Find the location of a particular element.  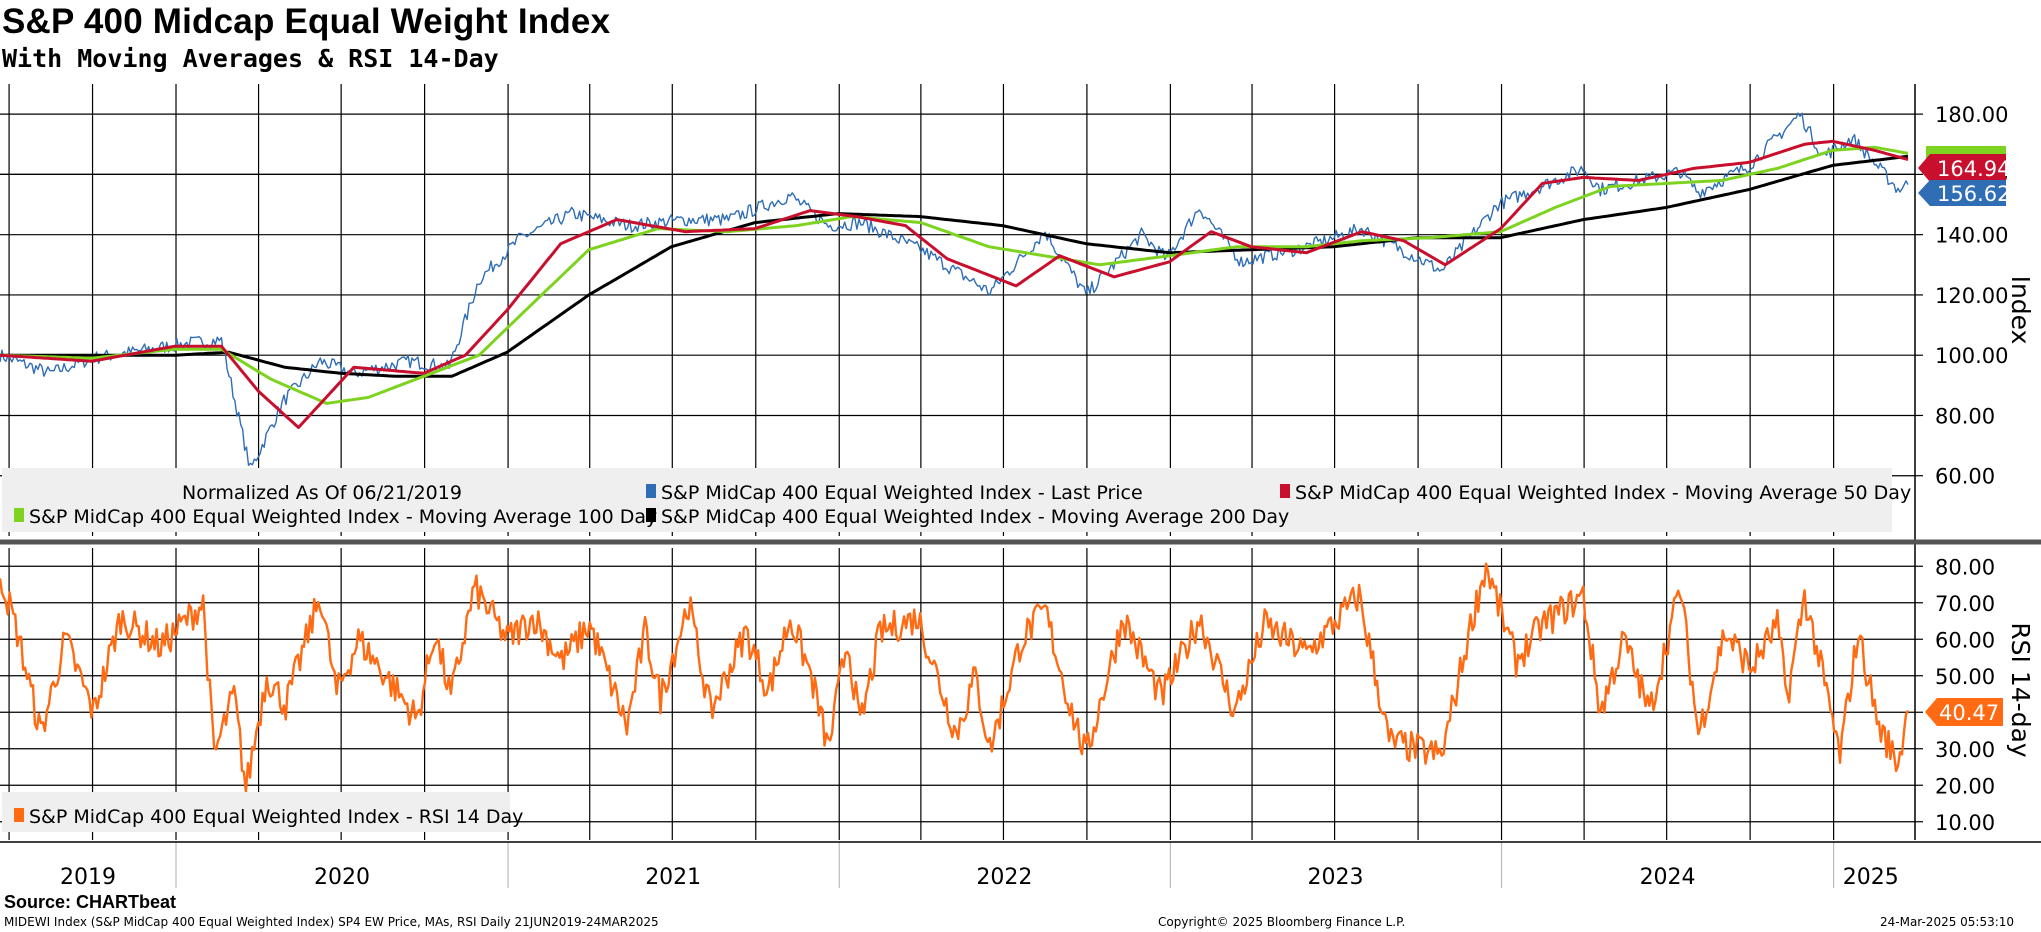

footer-timestamp: 24-Mar-2025 05:53:10 is located at coordinates (1947, 922).